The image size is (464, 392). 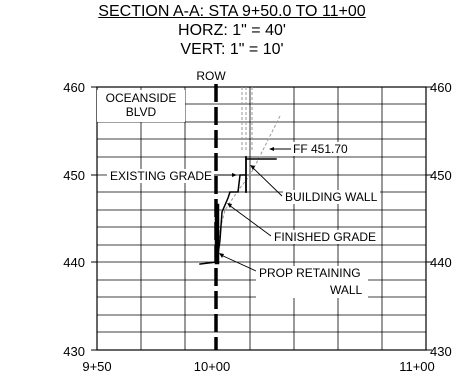 I want to click on leader-lines, so click(x=253, y=210).